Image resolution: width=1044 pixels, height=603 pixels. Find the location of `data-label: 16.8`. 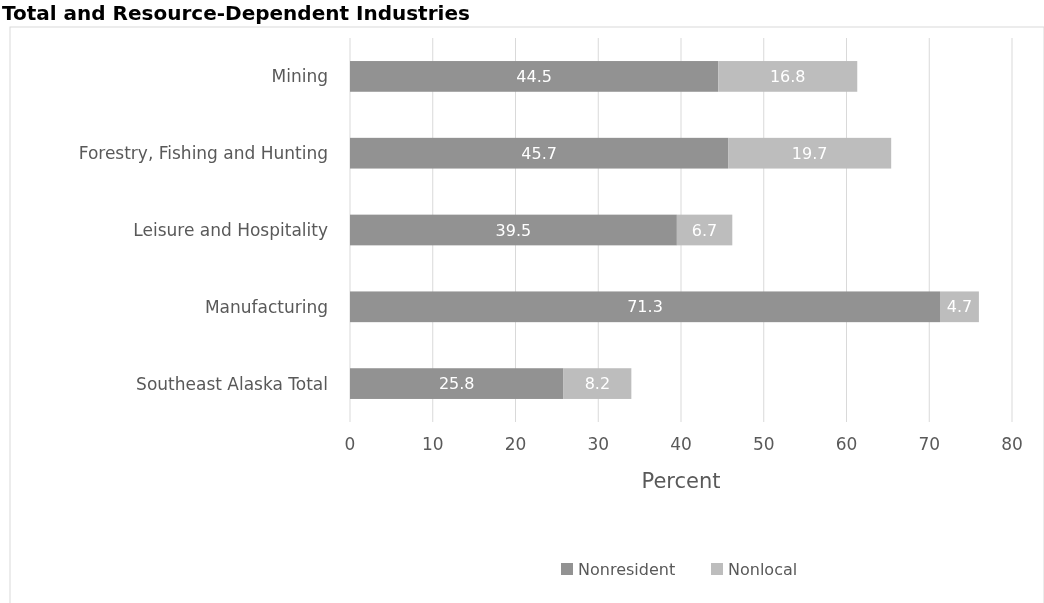

data-label: 16.8 is located at coordinates (787, 76).